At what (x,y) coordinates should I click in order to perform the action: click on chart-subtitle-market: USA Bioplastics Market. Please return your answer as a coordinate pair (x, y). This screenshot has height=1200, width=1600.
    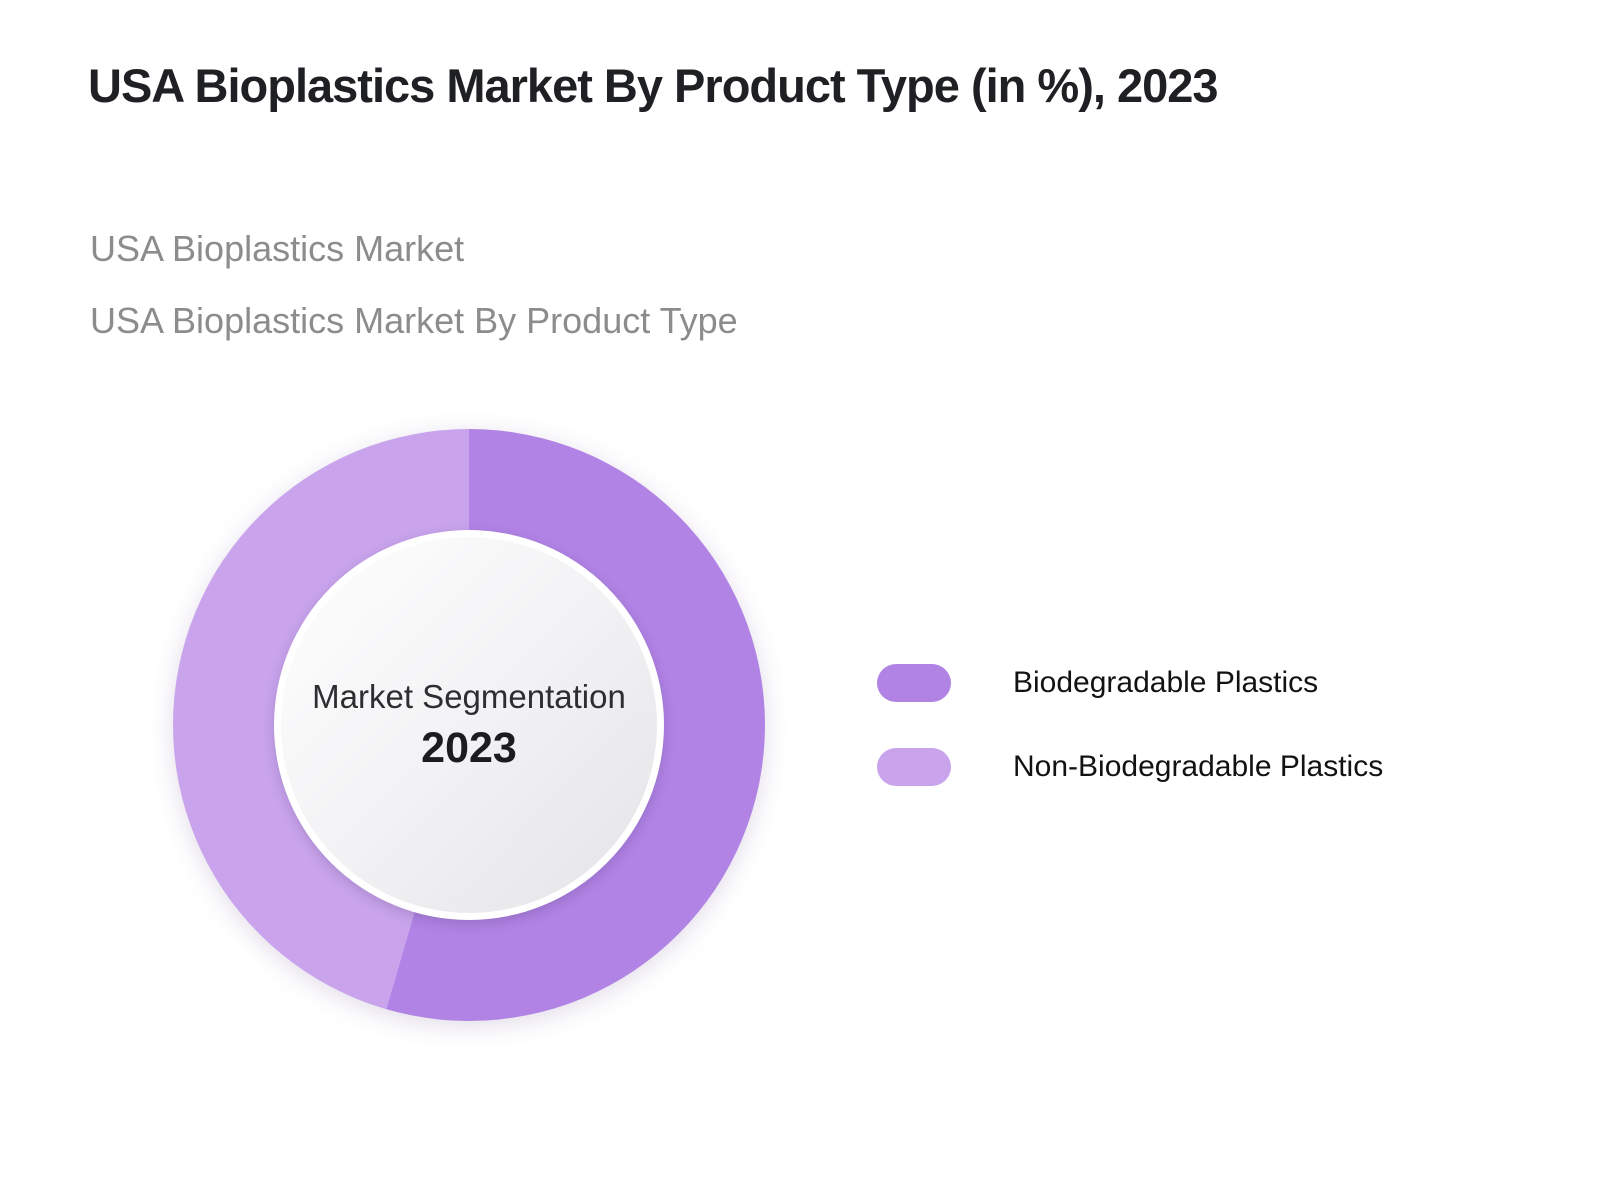
    Looking at the image, I should click on (277, 248).